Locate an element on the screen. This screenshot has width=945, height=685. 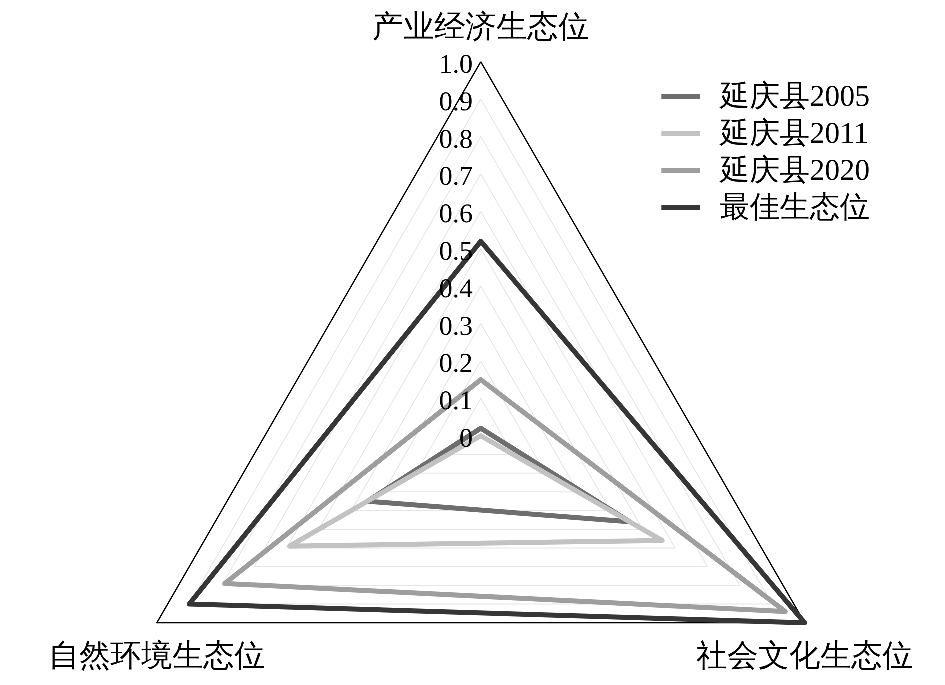
y-tick-label: 0.3 is located at coordinates (456, 325).